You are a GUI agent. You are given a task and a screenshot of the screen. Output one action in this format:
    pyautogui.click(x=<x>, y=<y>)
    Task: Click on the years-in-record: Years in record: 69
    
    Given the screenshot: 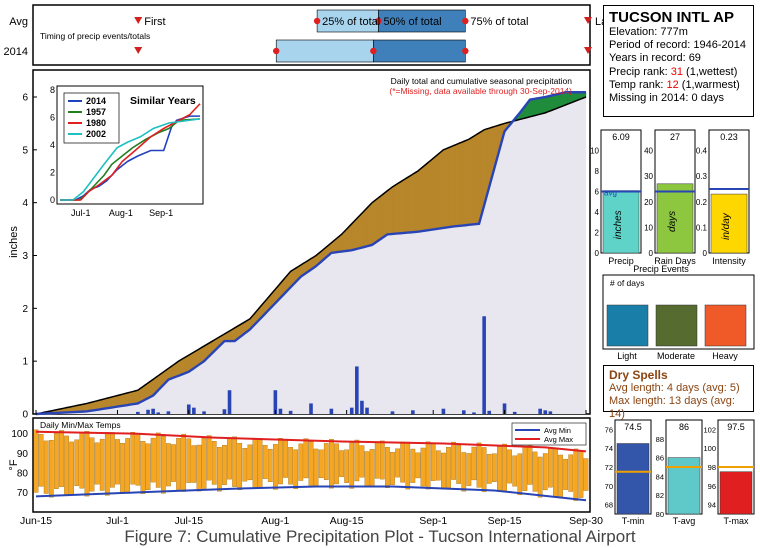 What is the action you would take?
    pyautogui.click(x=655, y=58)
    